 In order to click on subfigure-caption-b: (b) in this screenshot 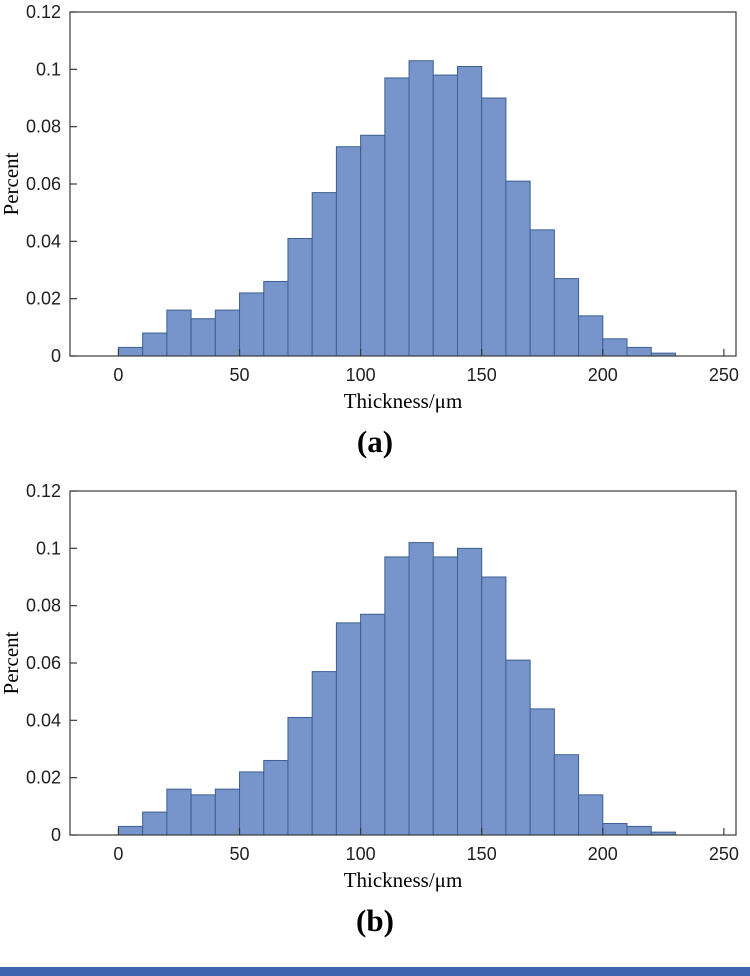, I will do `click(375, 921)`.